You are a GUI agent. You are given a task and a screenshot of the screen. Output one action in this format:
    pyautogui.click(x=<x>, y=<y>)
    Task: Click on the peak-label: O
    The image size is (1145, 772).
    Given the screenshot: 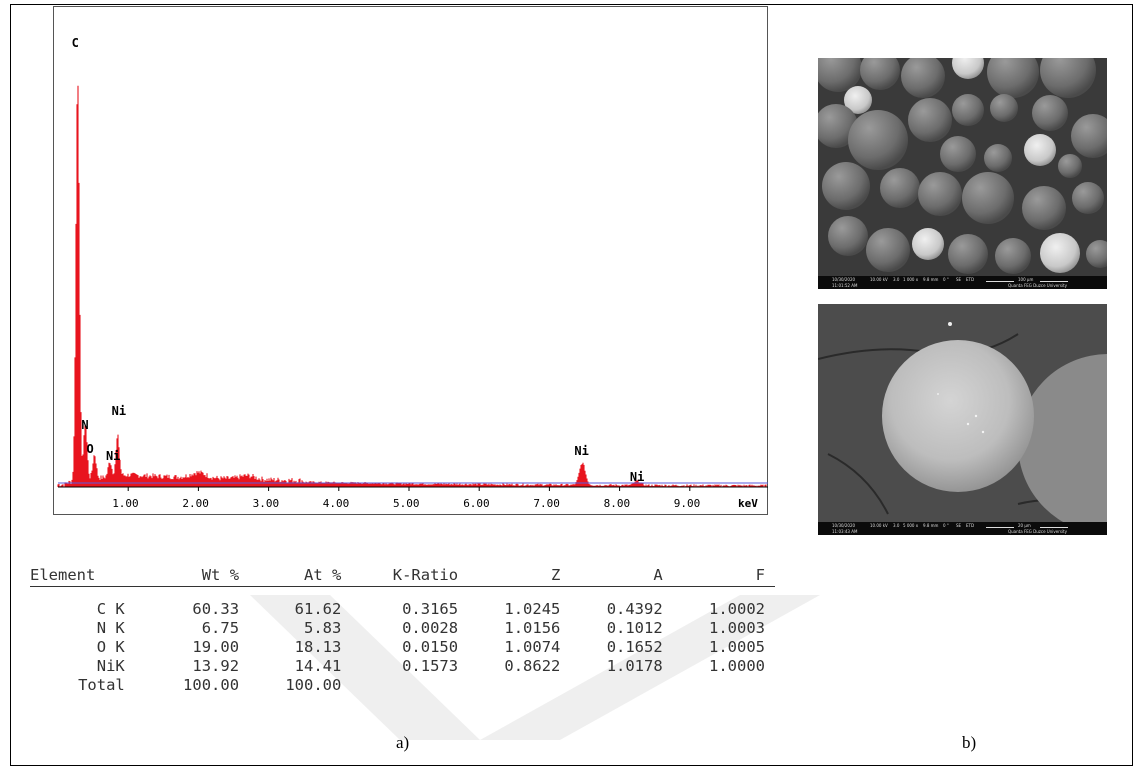 What is the action you would take?
    pyautogui.click(x=90, y=449)
    